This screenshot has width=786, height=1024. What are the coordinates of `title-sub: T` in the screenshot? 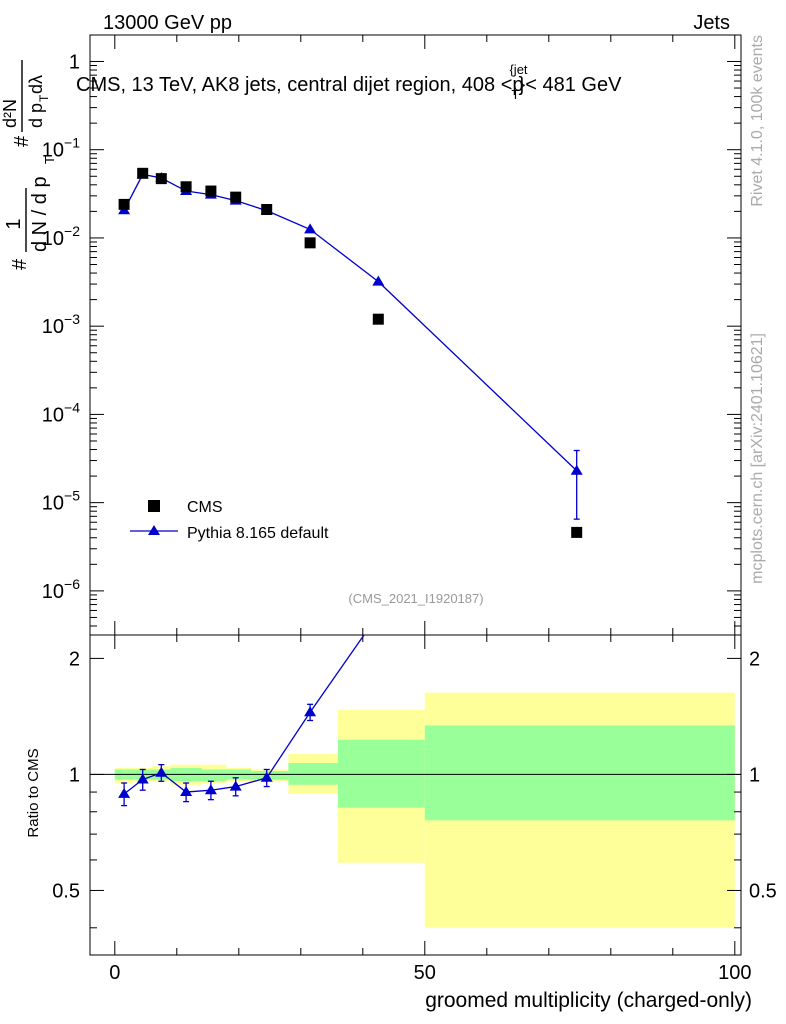 It's located at (516, 94).